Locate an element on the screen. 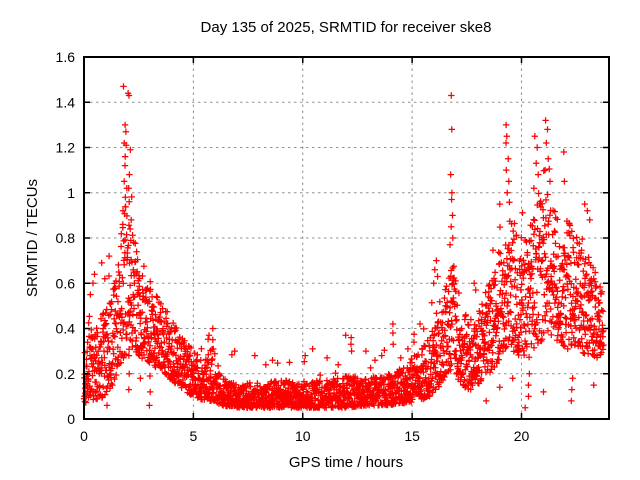  x-axis-label: GPS time / hours is located at coordinates (346, 462).